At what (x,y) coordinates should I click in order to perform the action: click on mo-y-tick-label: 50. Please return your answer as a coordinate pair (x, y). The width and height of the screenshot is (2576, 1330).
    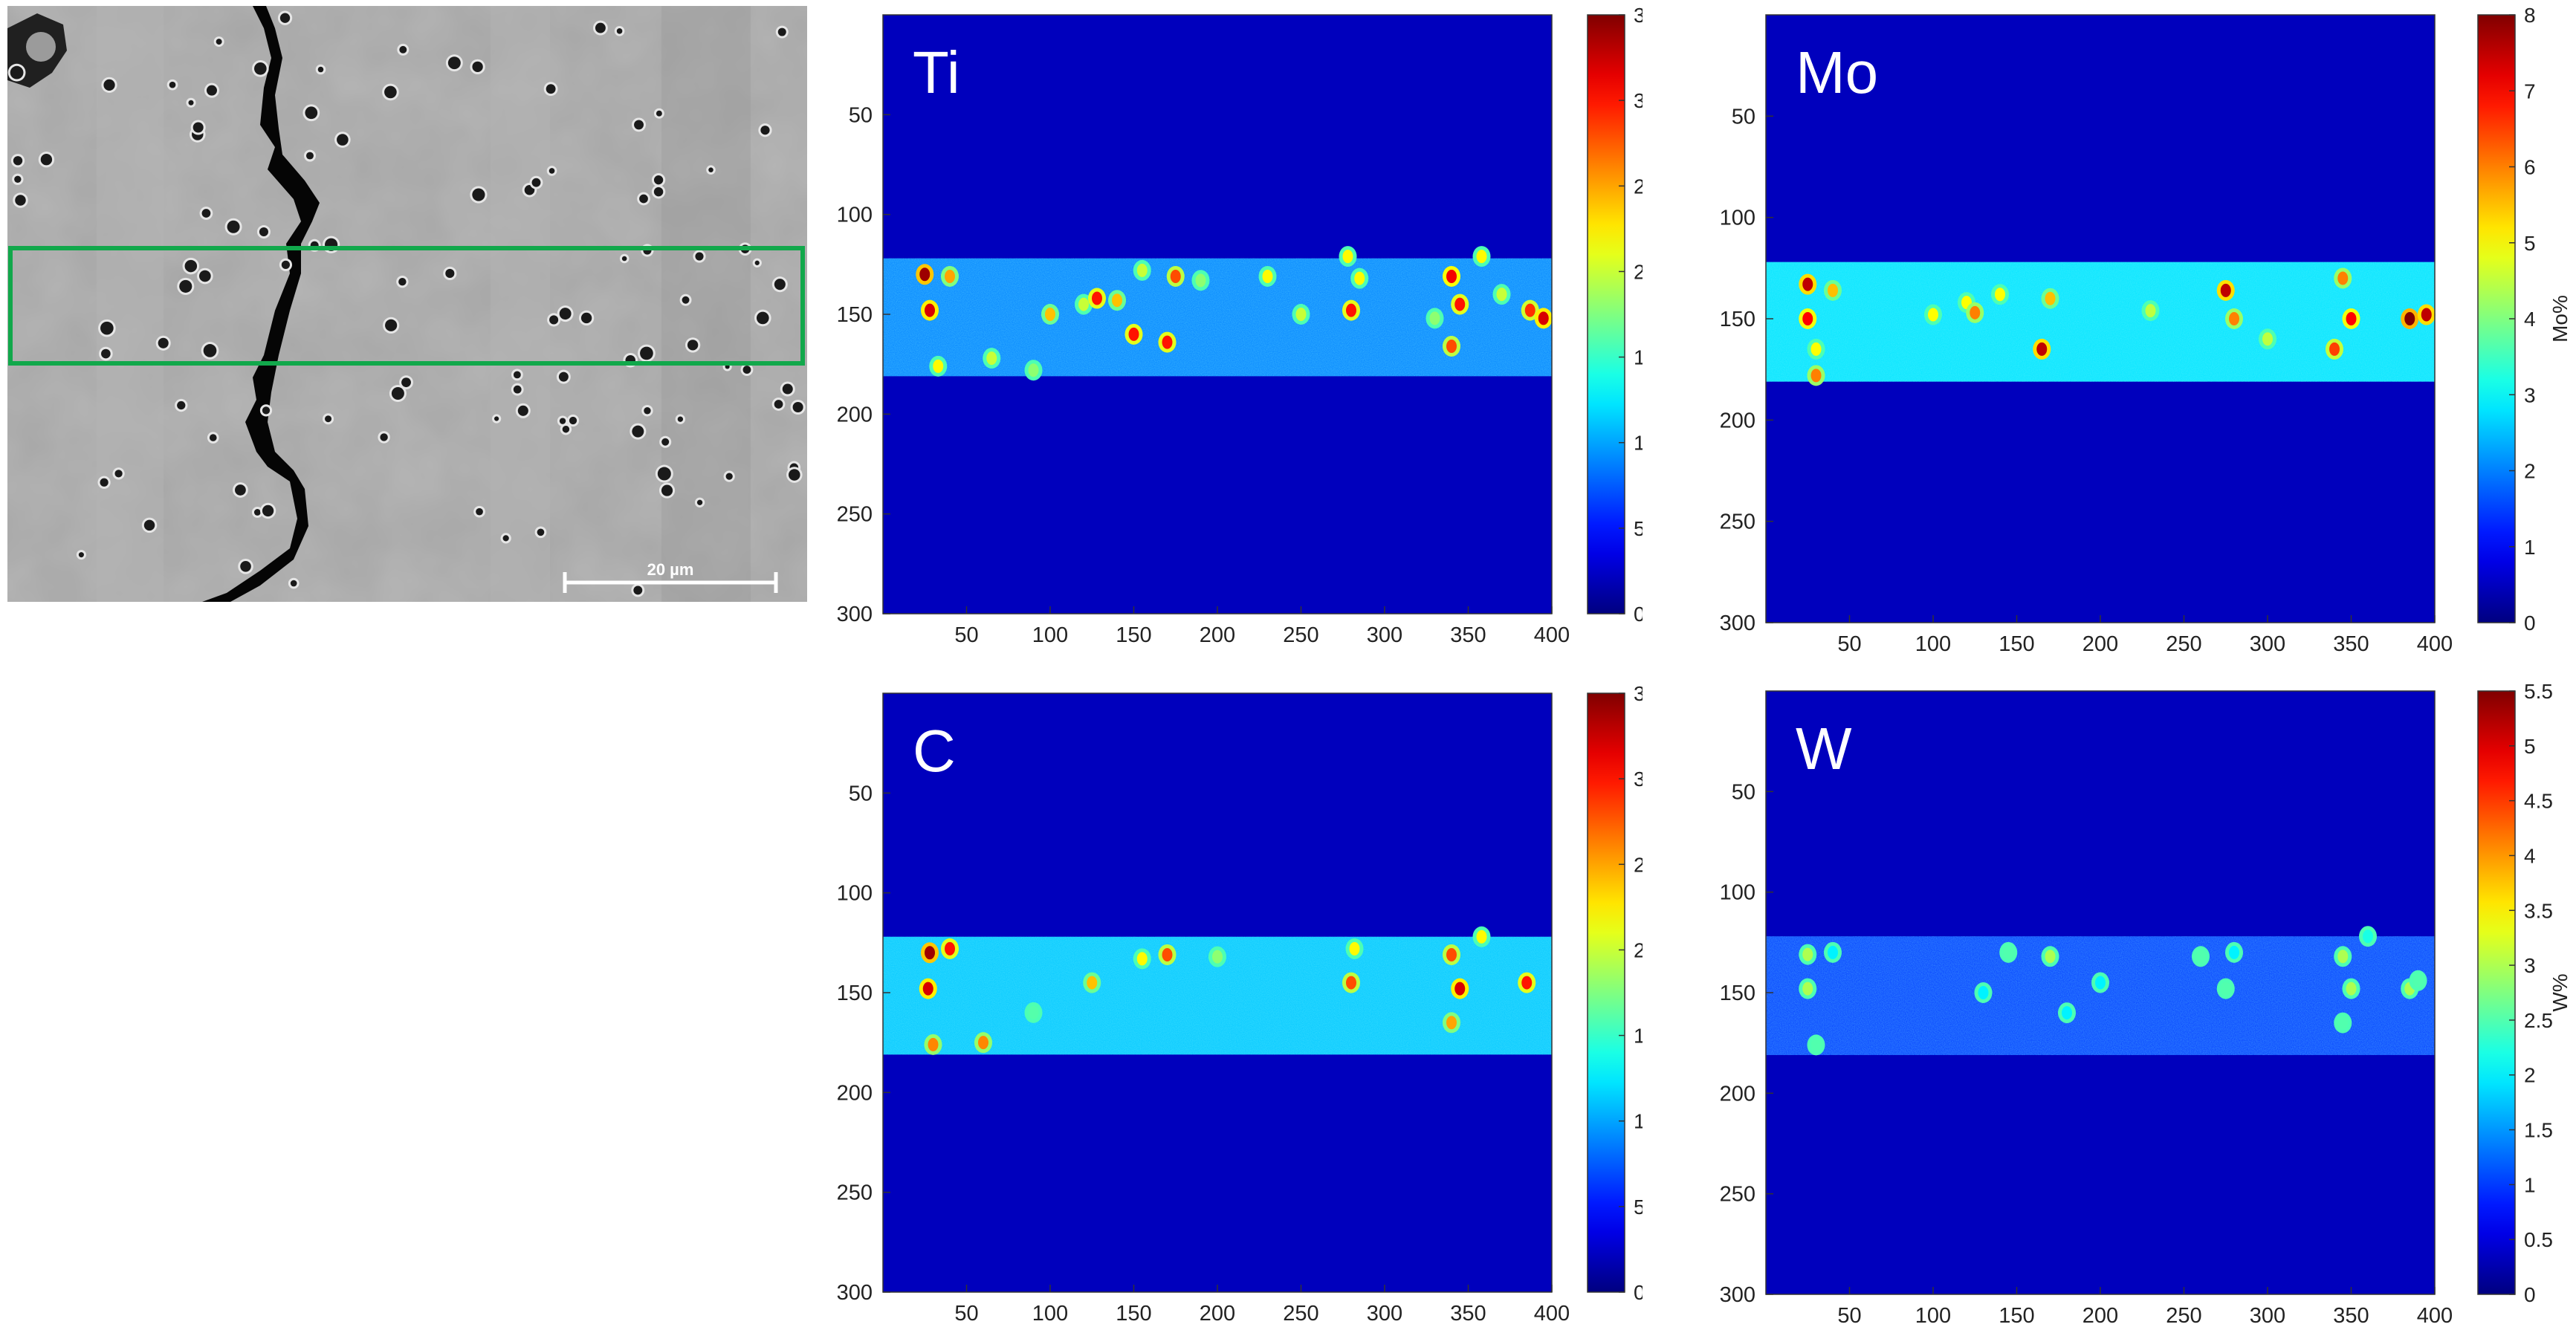
    Looking at the image, I should click on (1744, 117).